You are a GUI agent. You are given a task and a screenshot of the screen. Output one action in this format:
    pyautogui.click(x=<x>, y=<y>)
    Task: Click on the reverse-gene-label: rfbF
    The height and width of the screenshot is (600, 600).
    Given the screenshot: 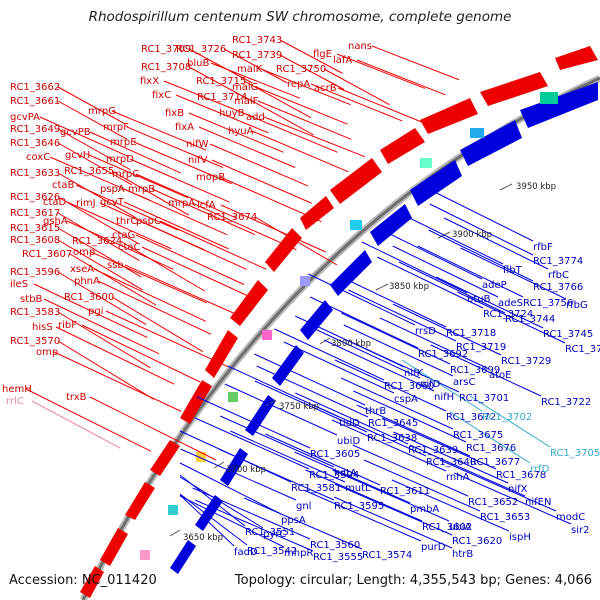 What is the action you would take?
    pyautogui.click(x=543, y=247)
    